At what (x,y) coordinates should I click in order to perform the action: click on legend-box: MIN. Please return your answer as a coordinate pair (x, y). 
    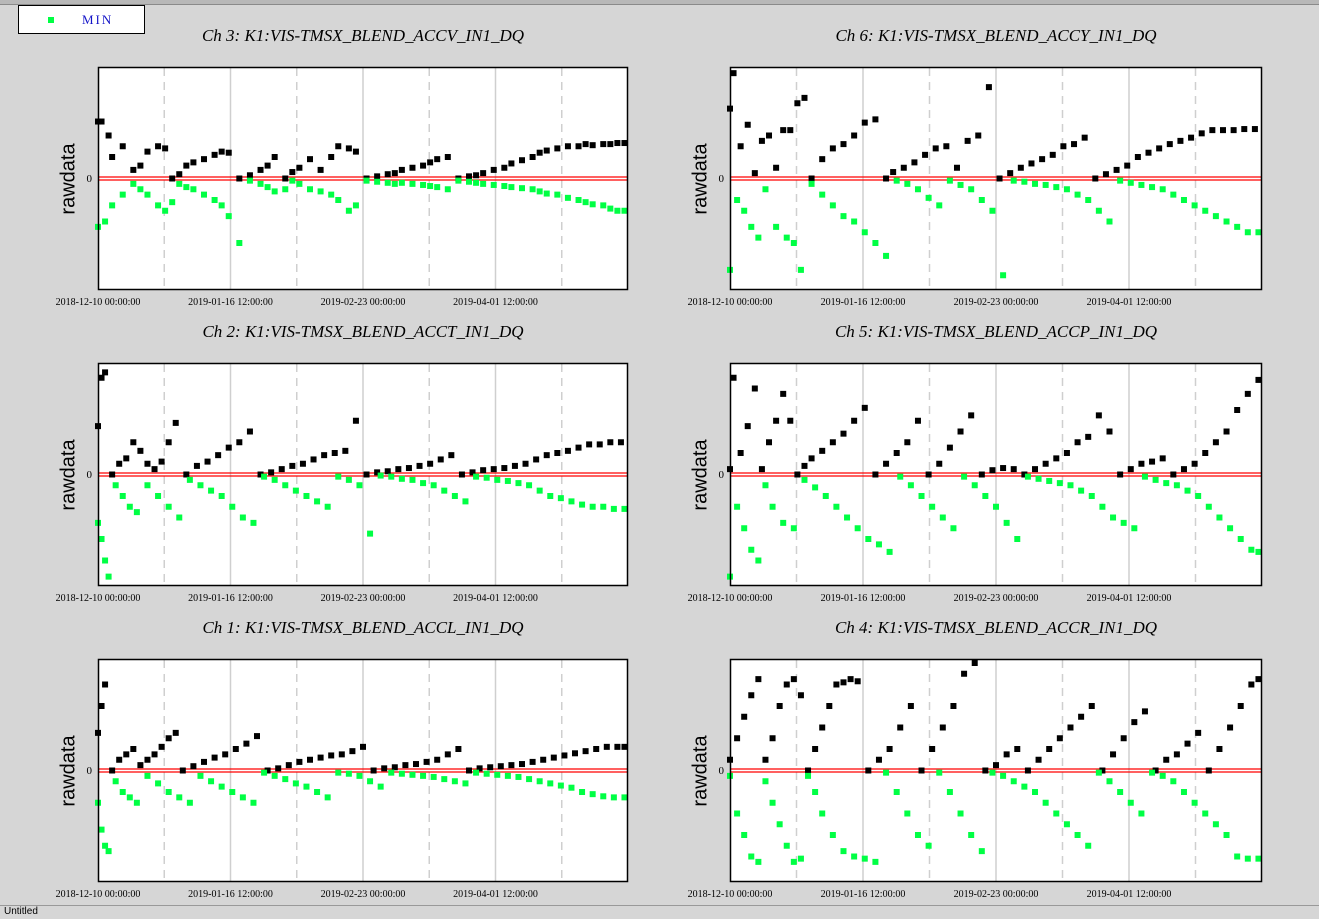
    Looking at the image, I should click on (81, 19).